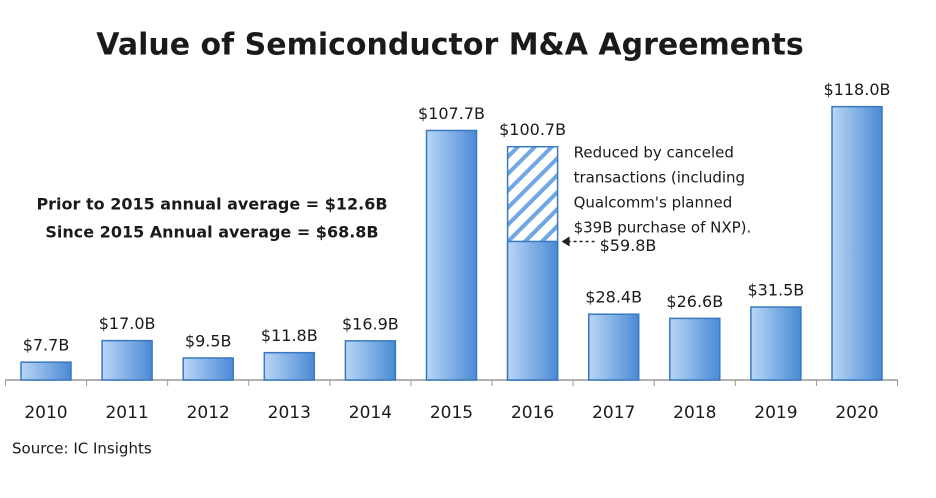  Describe the element at coordinates (82, 449) in the screenshot. I see `source: Source: IC Insights` at that location.